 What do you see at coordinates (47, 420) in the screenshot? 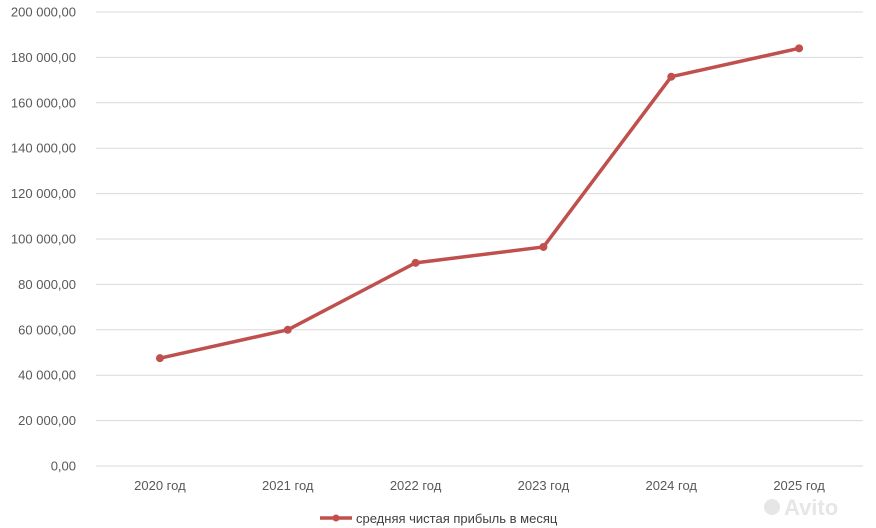
I see `y-tick-label: 20 000,00` at bounding box center [47, 420].